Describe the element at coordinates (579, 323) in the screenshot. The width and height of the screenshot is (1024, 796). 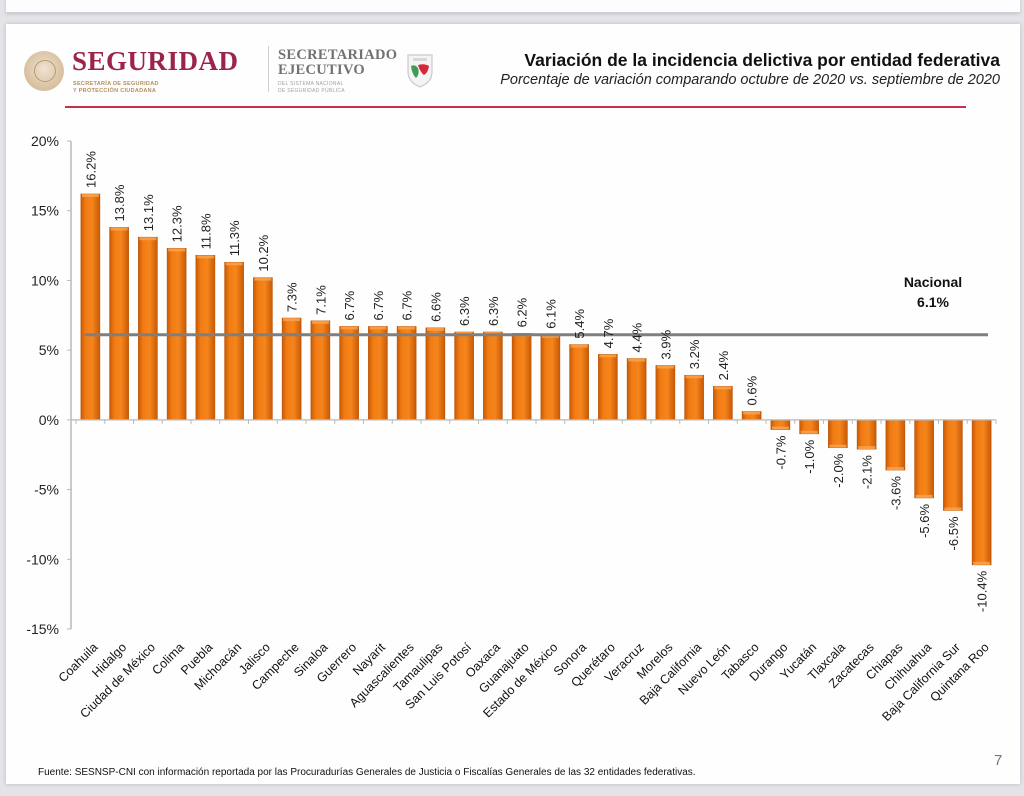
I see `data-label: 5.4%` at that location.